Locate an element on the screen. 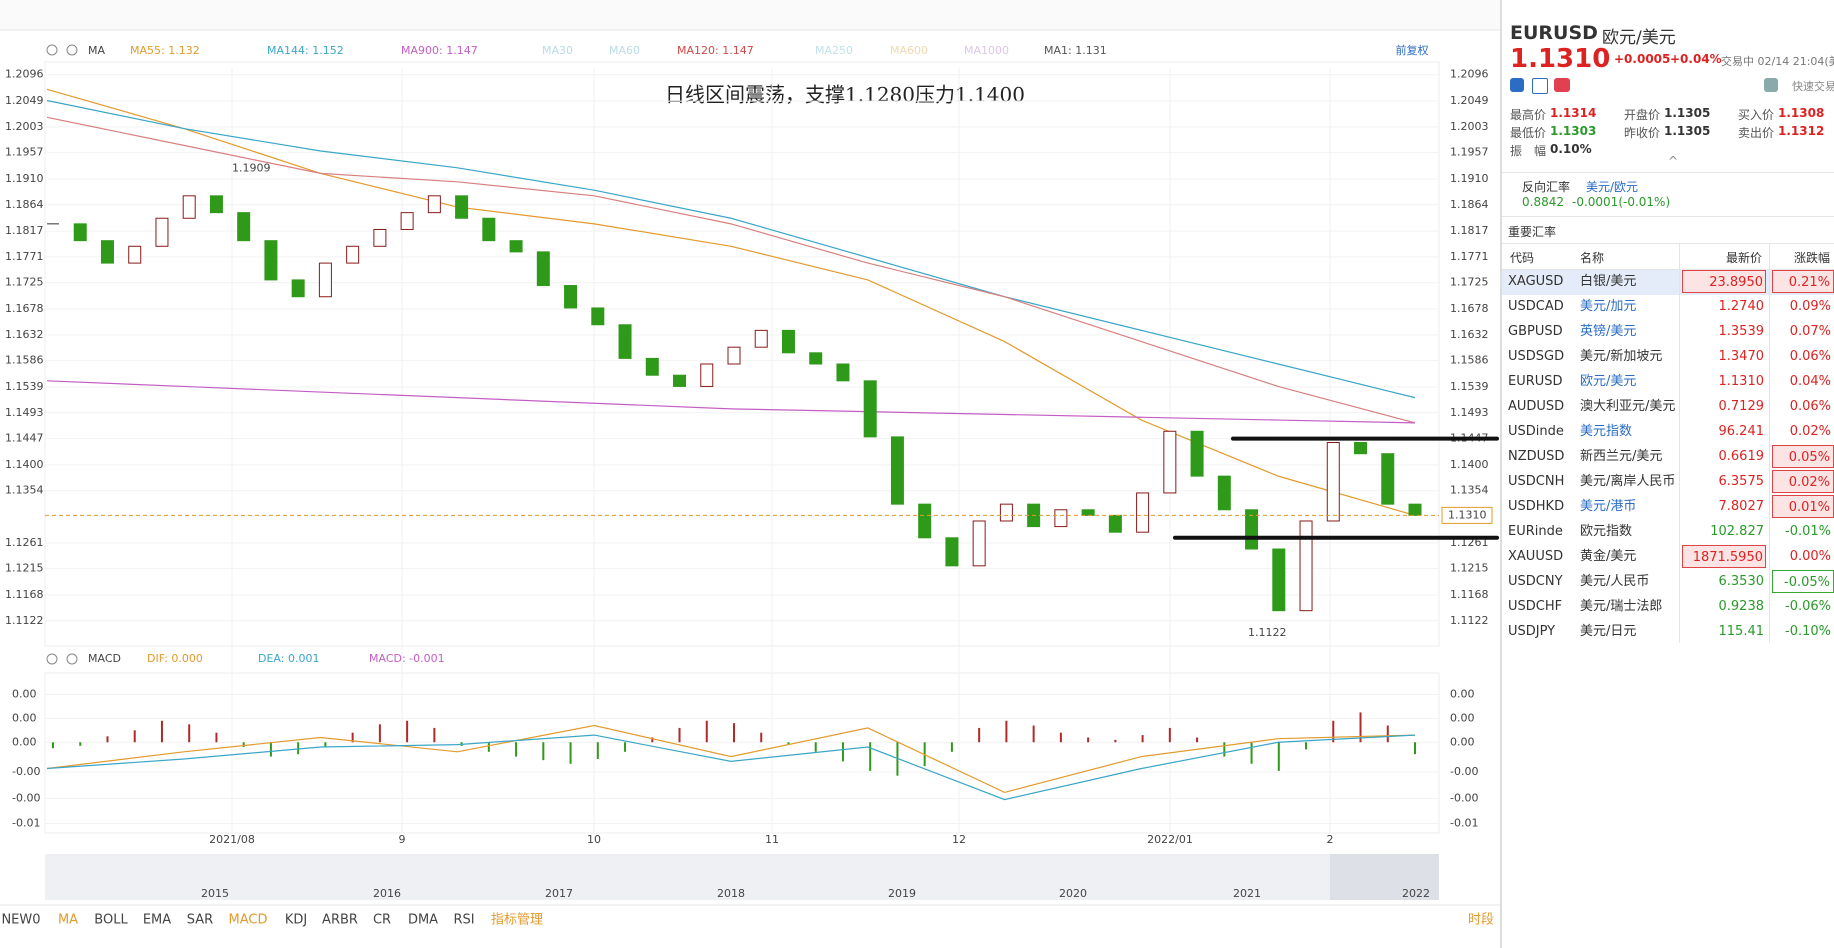  high-label: 1.1909 is located at coordinates (251, 168).